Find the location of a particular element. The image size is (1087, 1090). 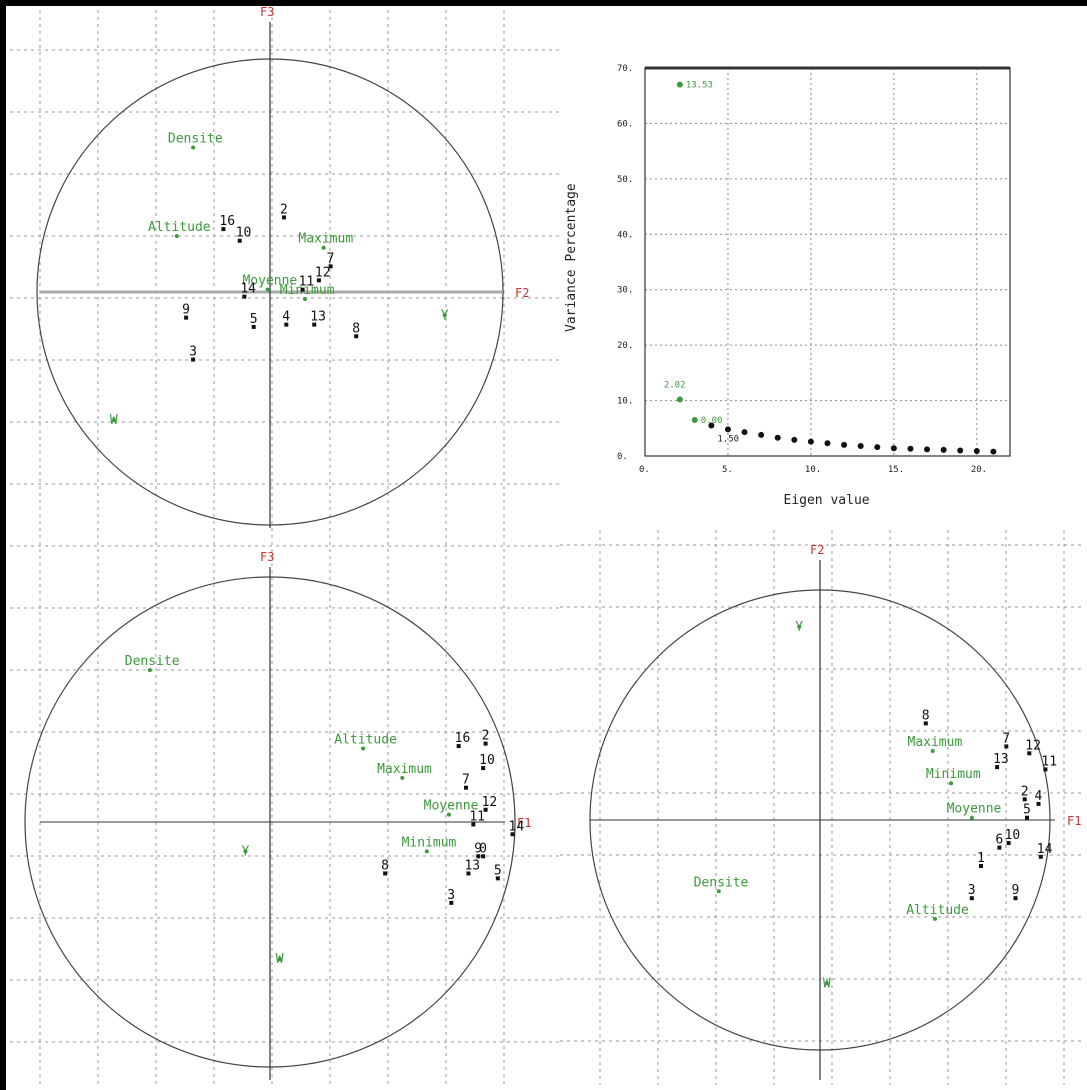

observation-label: 6 is located at coordinates (999, 840).